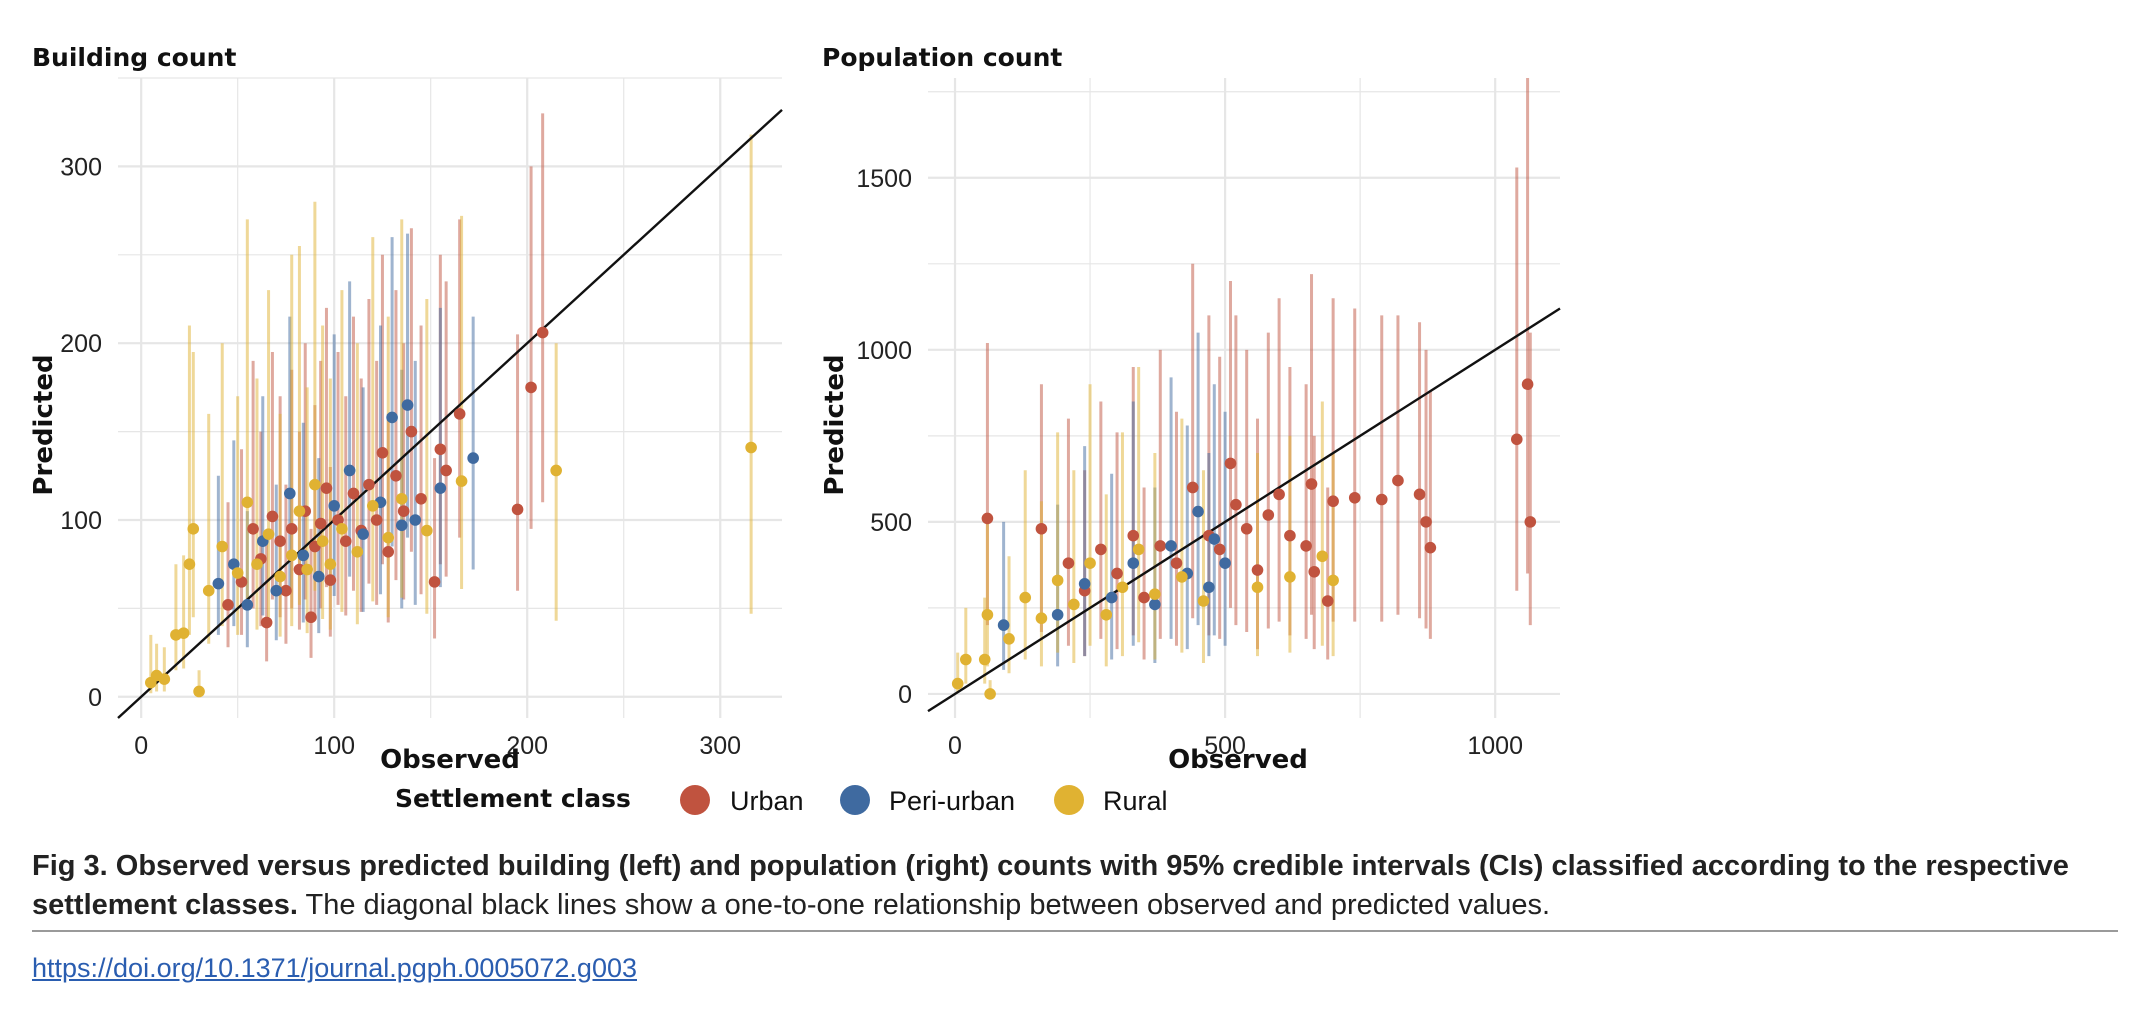  Describe the element at coordinates (720, 746) in the screenshot. I see `x-tick-label: 300` at that location.